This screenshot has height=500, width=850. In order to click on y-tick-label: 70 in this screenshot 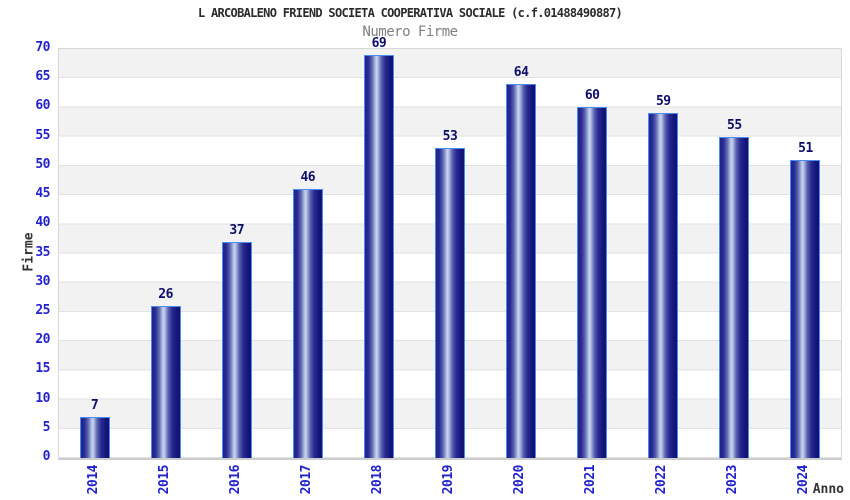, I will do `click(42, 47)`.